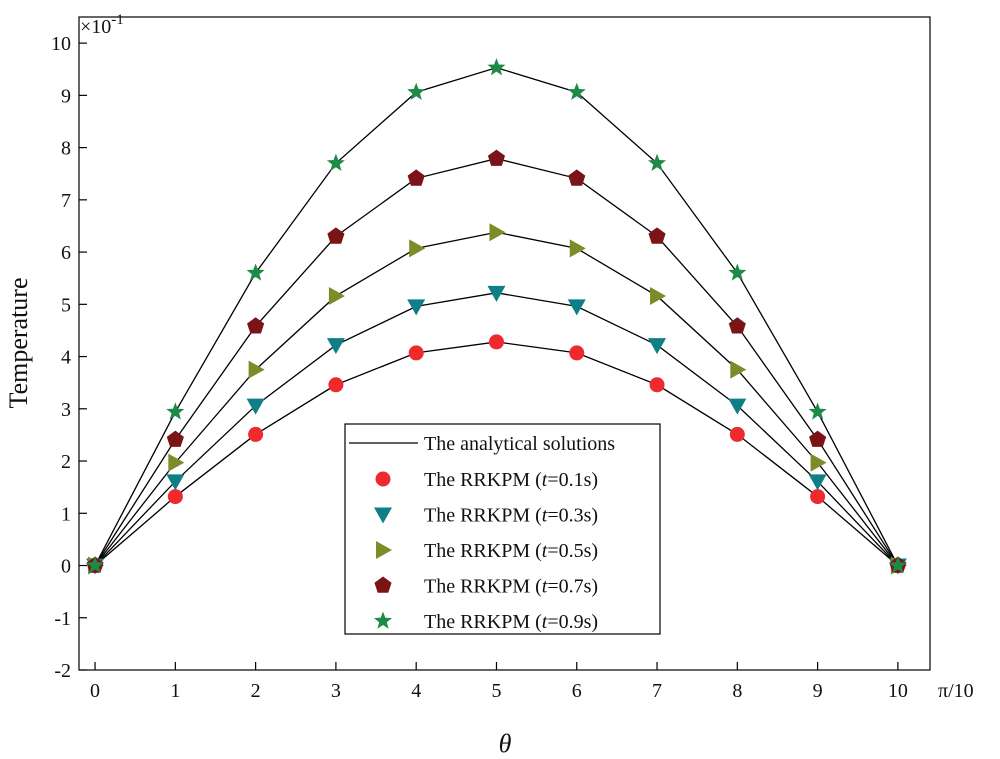 The image size is (1000, 759). I want to click on x-tick-label: 0, so click(95, 691).